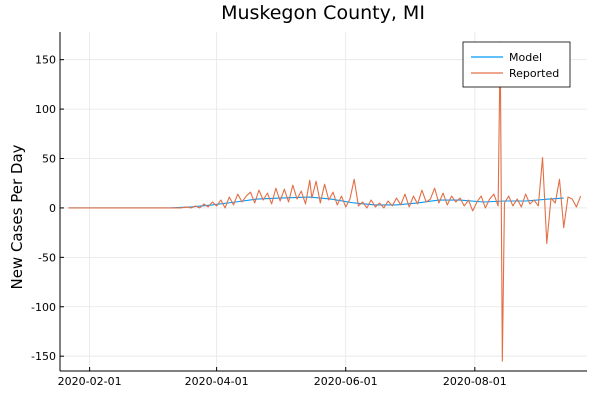 The width and height of the screenshot is (600, 400). Describe the element at coordinates (43, 356) in the screenshot. I see `y-tick-label: -150` at that location.